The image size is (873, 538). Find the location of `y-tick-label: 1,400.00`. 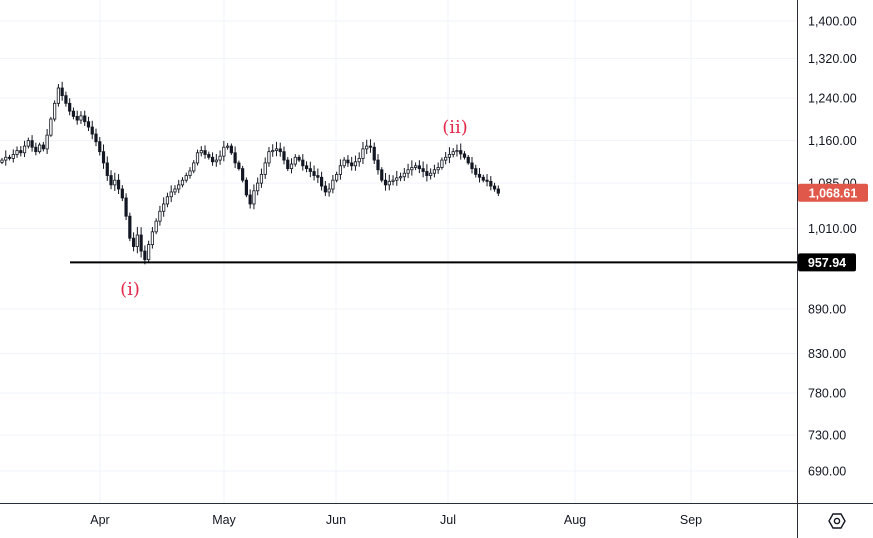

y-tick-label: 1,400.00 is located at coordinates (832, 22).